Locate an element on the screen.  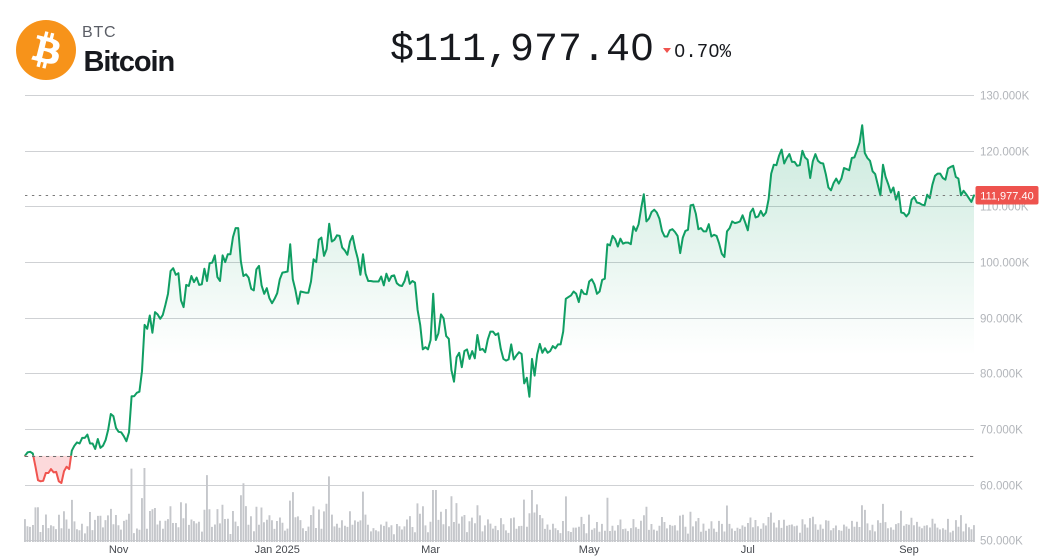
svg-text: 90.000K is located at coordinates (1001, 320).